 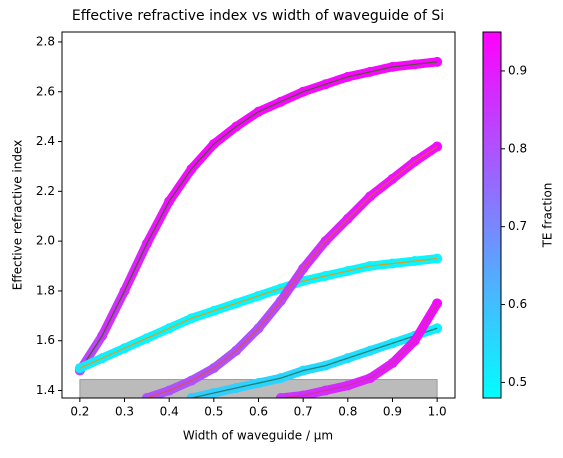 I want to click on colorbar-tick-label: 0.7, so click(x=517, y=226).